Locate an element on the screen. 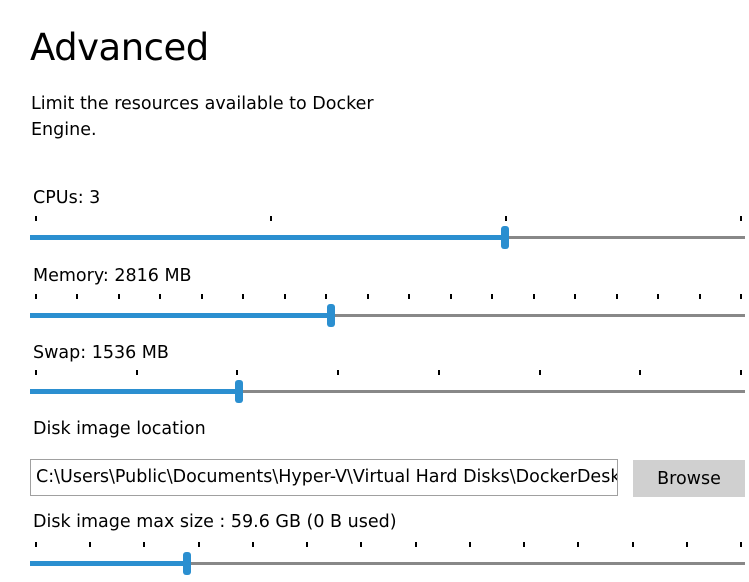  swap-label: Swap: 1536 MB is located at coordinates (101, 353).